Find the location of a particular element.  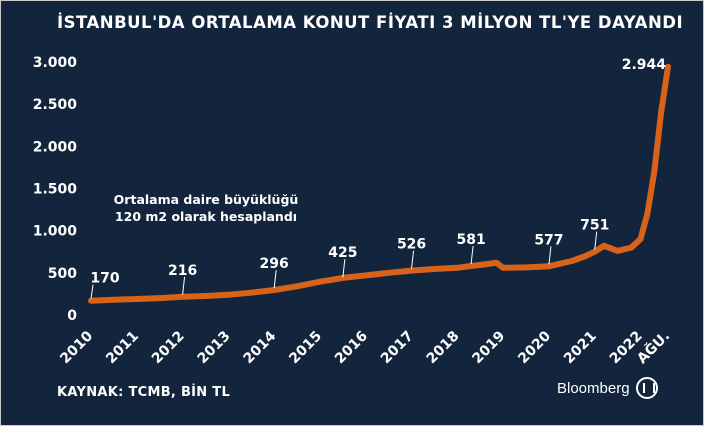

y-tick-label: 3.000 is located at coordinates (55, 63).